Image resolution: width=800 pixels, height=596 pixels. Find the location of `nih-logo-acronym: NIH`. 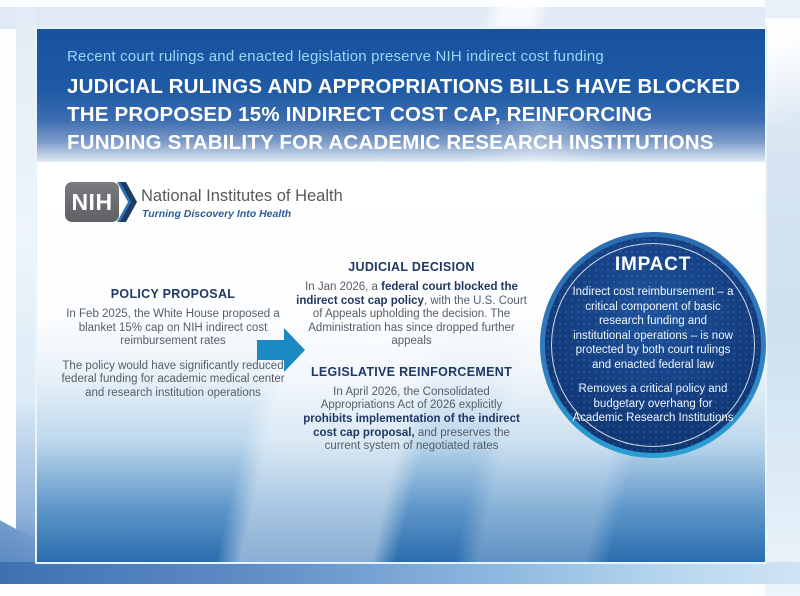

nih-logo-acronym: NIH is located at coordinates (92, 201).